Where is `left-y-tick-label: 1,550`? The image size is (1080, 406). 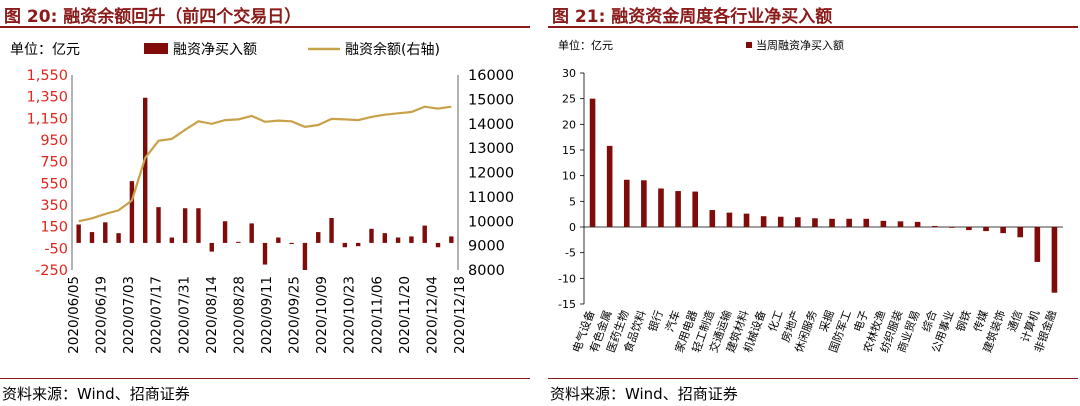
left-y-tick-label: 1,550 is located at coordinates (47, 76).